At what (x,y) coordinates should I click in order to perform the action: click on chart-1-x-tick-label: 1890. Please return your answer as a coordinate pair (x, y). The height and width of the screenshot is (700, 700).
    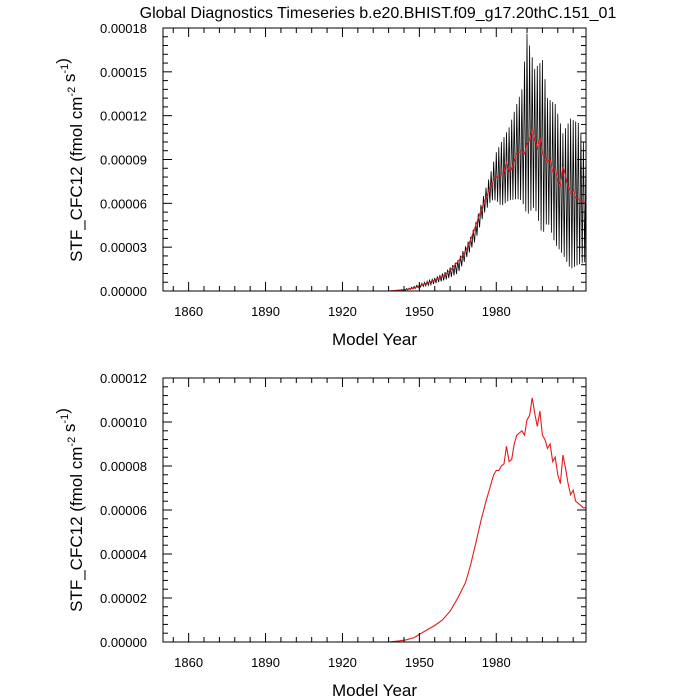
    Looking at the image, I should click on (265, 311).